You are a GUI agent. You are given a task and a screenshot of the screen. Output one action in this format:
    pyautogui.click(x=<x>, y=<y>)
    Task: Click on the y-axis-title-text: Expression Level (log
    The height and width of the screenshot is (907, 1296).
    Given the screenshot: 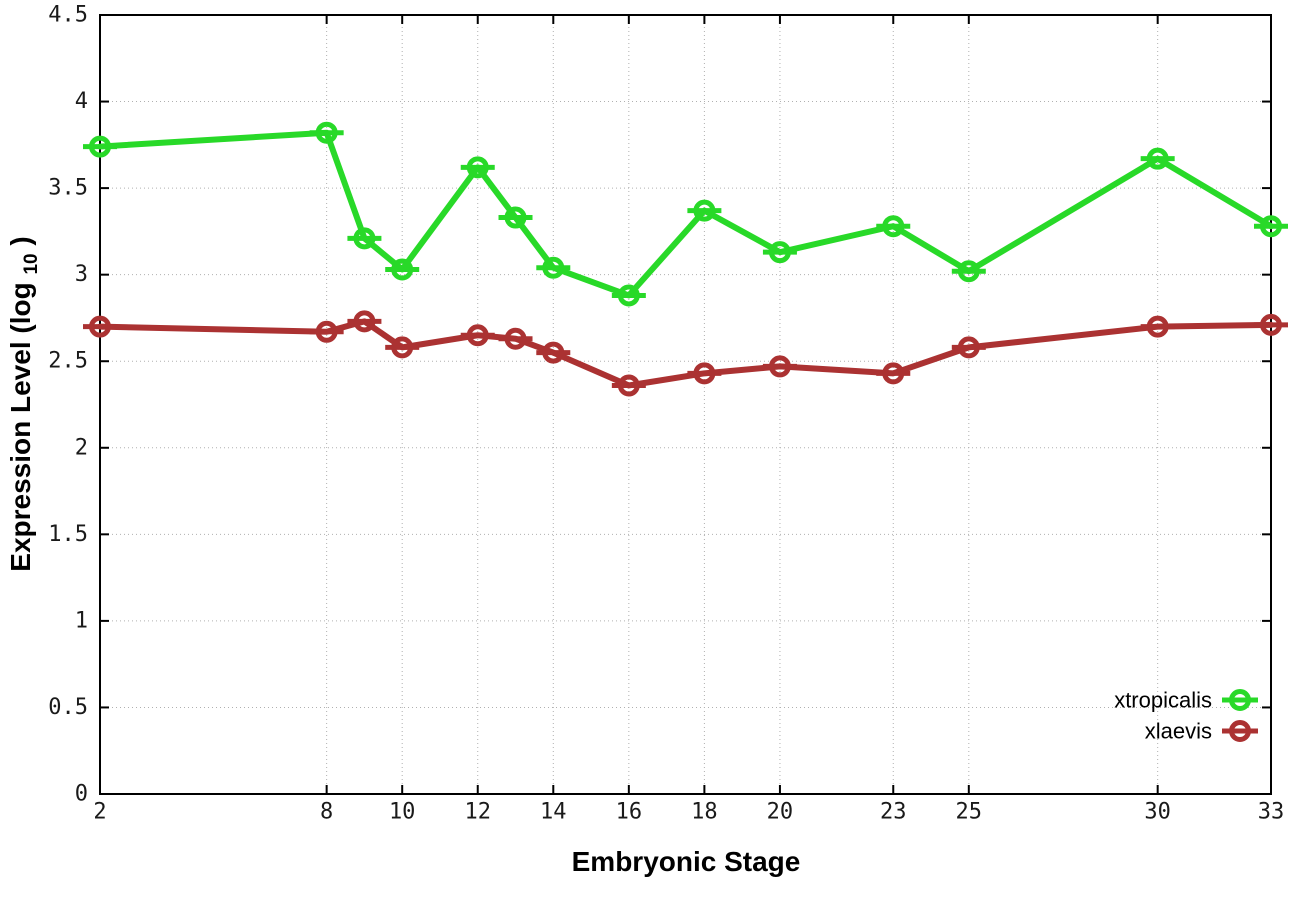 What is the action you would take?
    pyautogui.click(x=20, y=426)
    